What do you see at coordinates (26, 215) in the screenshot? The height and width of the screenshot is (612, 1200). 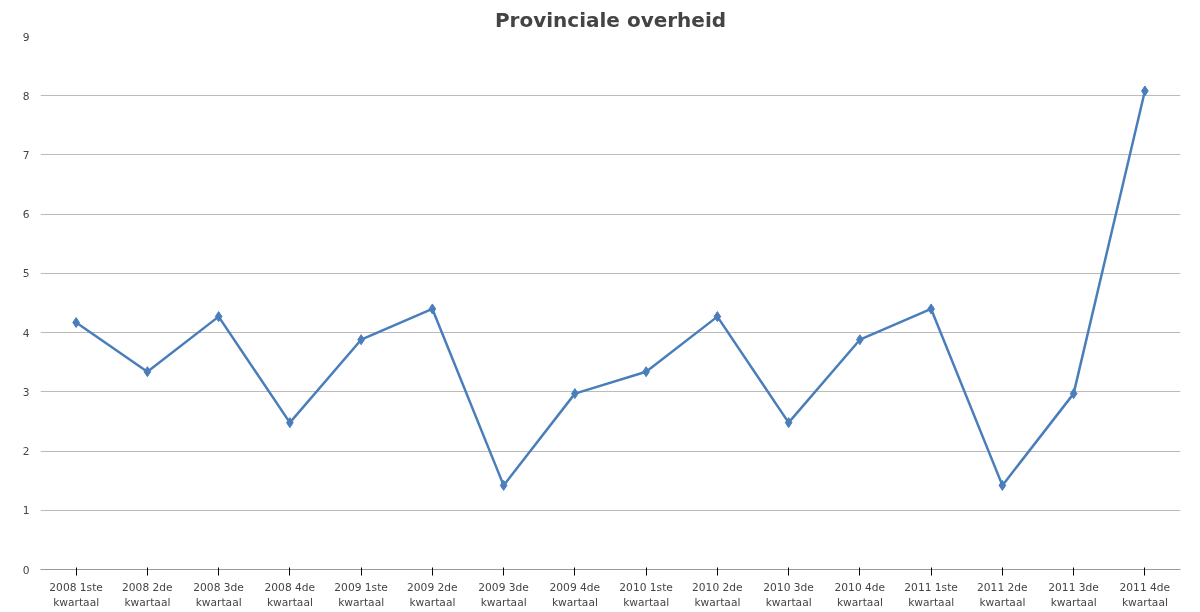 I see `y-tick-label: 6` at bounding box center [26, 215].